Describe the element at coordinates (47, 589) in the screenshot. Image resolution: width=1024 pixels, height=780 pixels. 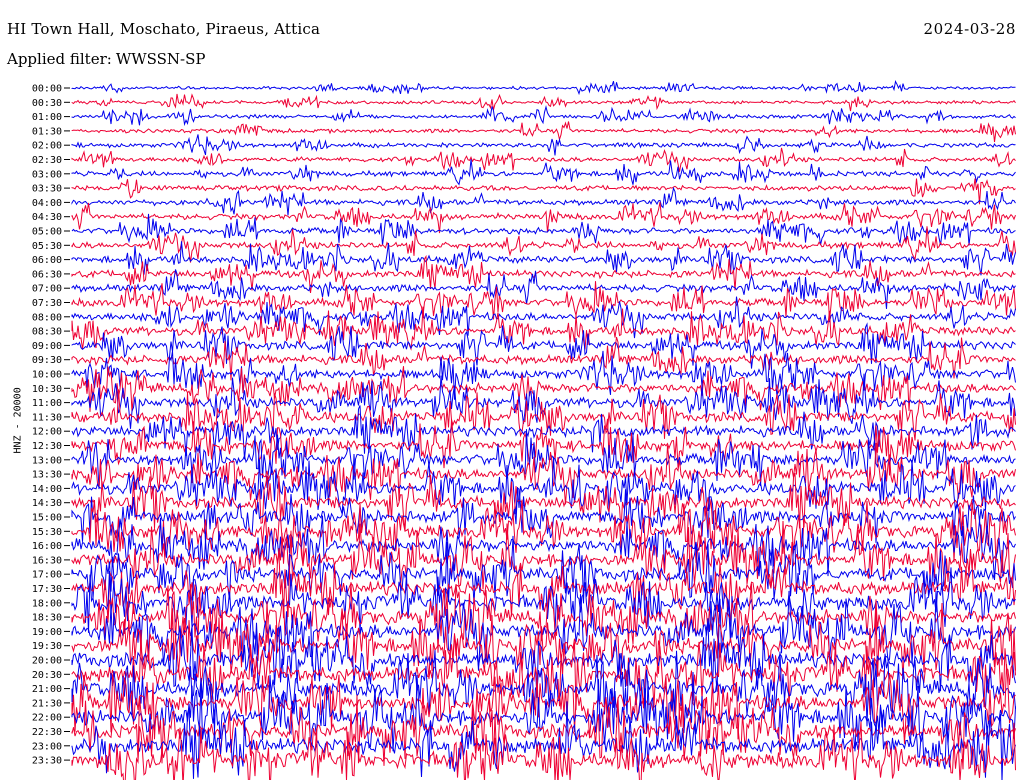
I see `time-tick-label: 17:30` at that location.